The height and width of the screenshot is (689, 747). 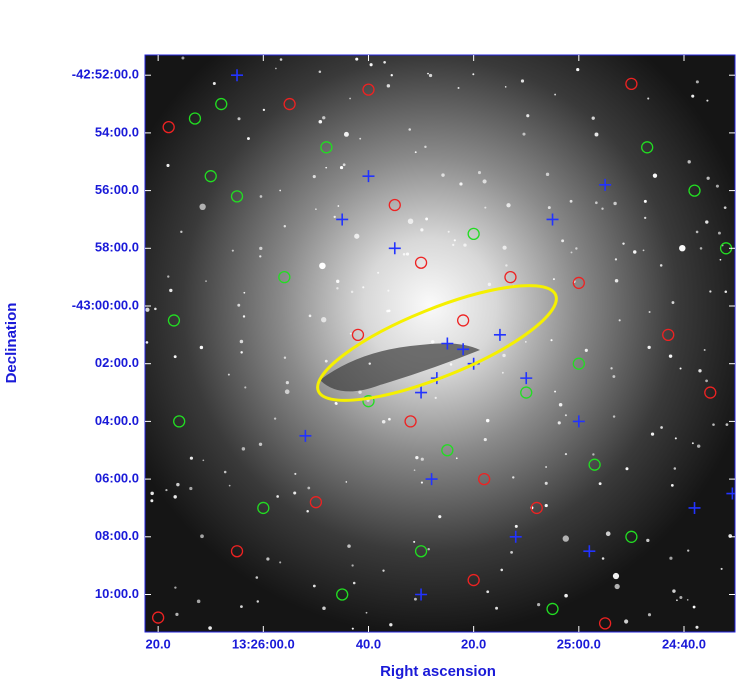 What do you see at coordinates (117, 478) in the screenshot?
I see `y-tick-label: 06:00.0` at bounding box center [117, 478].